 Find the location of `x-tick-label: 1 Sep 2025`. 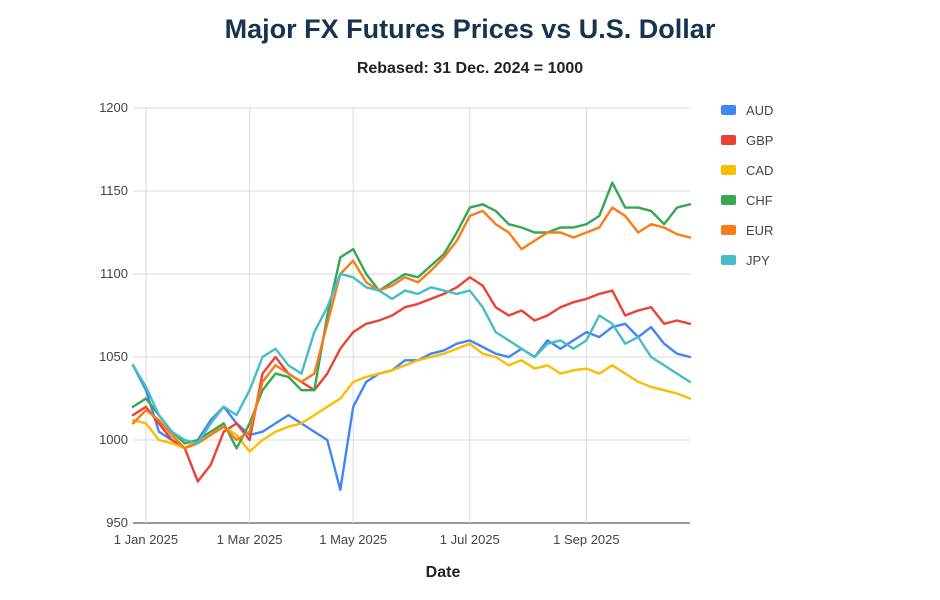

x-tick-label: 1 Sep 2025 is located at coordinates (586, 539).